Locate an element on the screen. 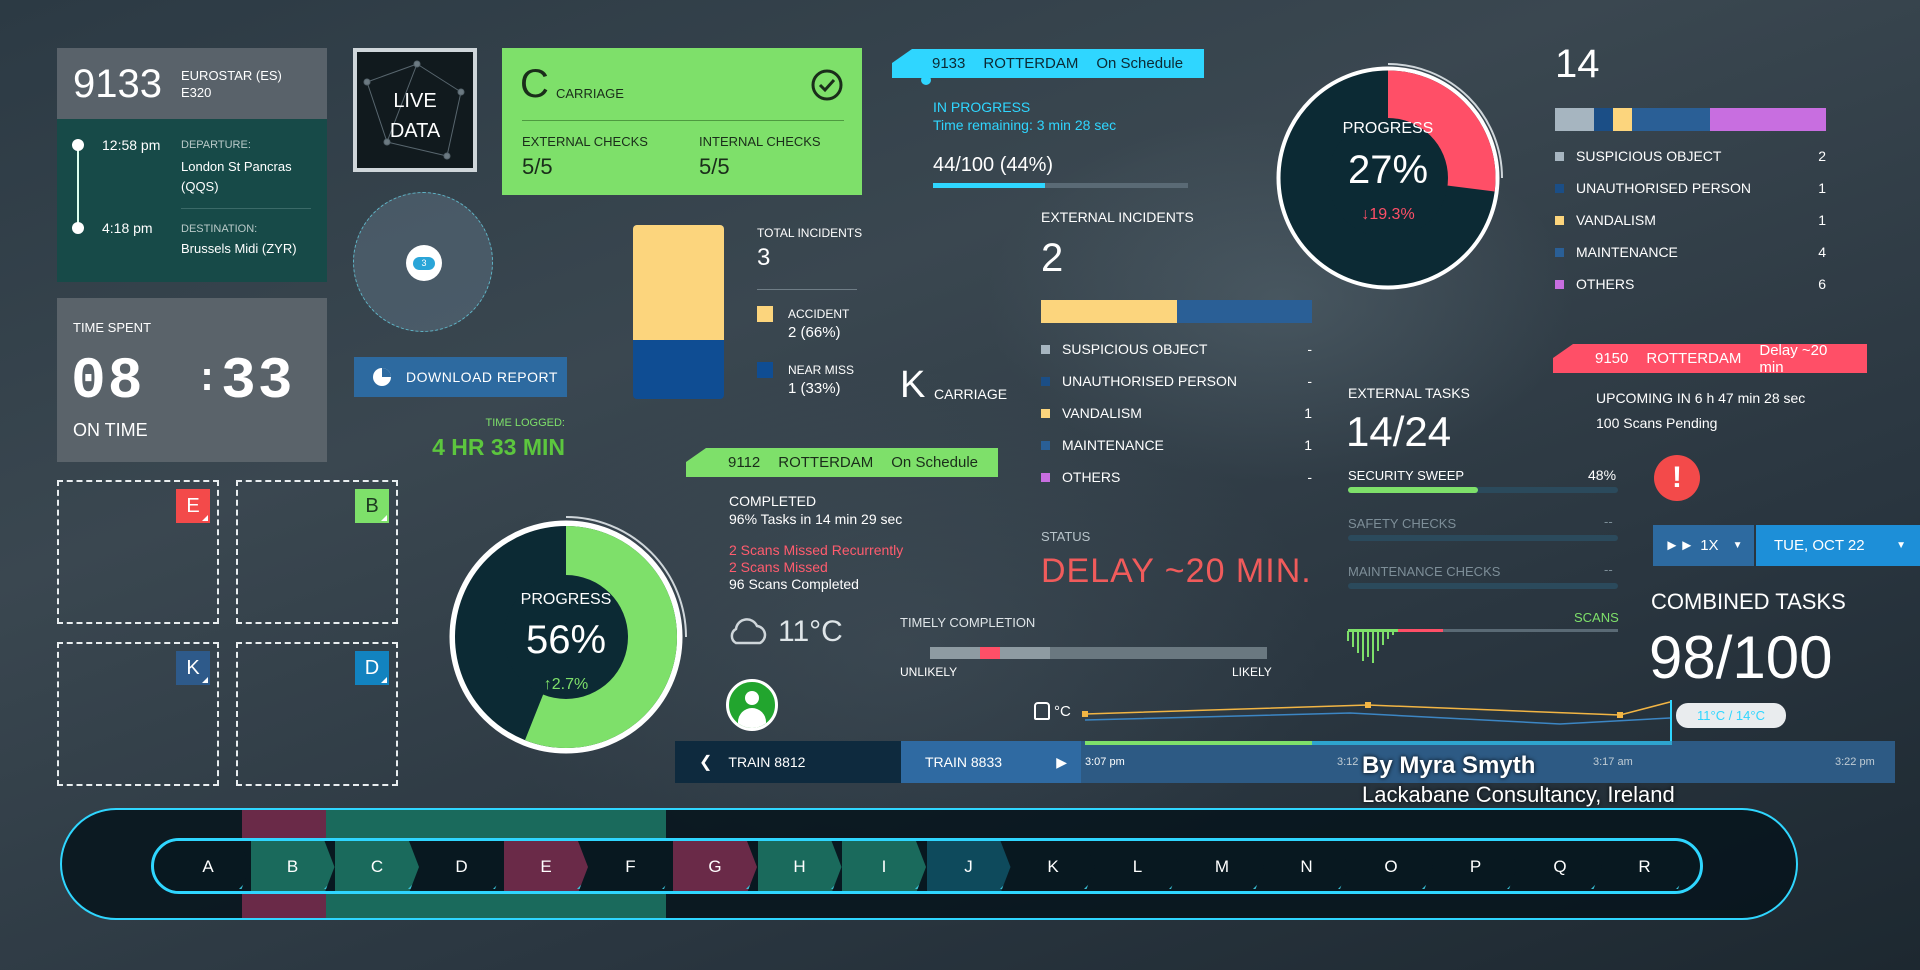 This screenshot has width=1920, height=970. scan-wave-icon is located at coordinates (1370, 647).